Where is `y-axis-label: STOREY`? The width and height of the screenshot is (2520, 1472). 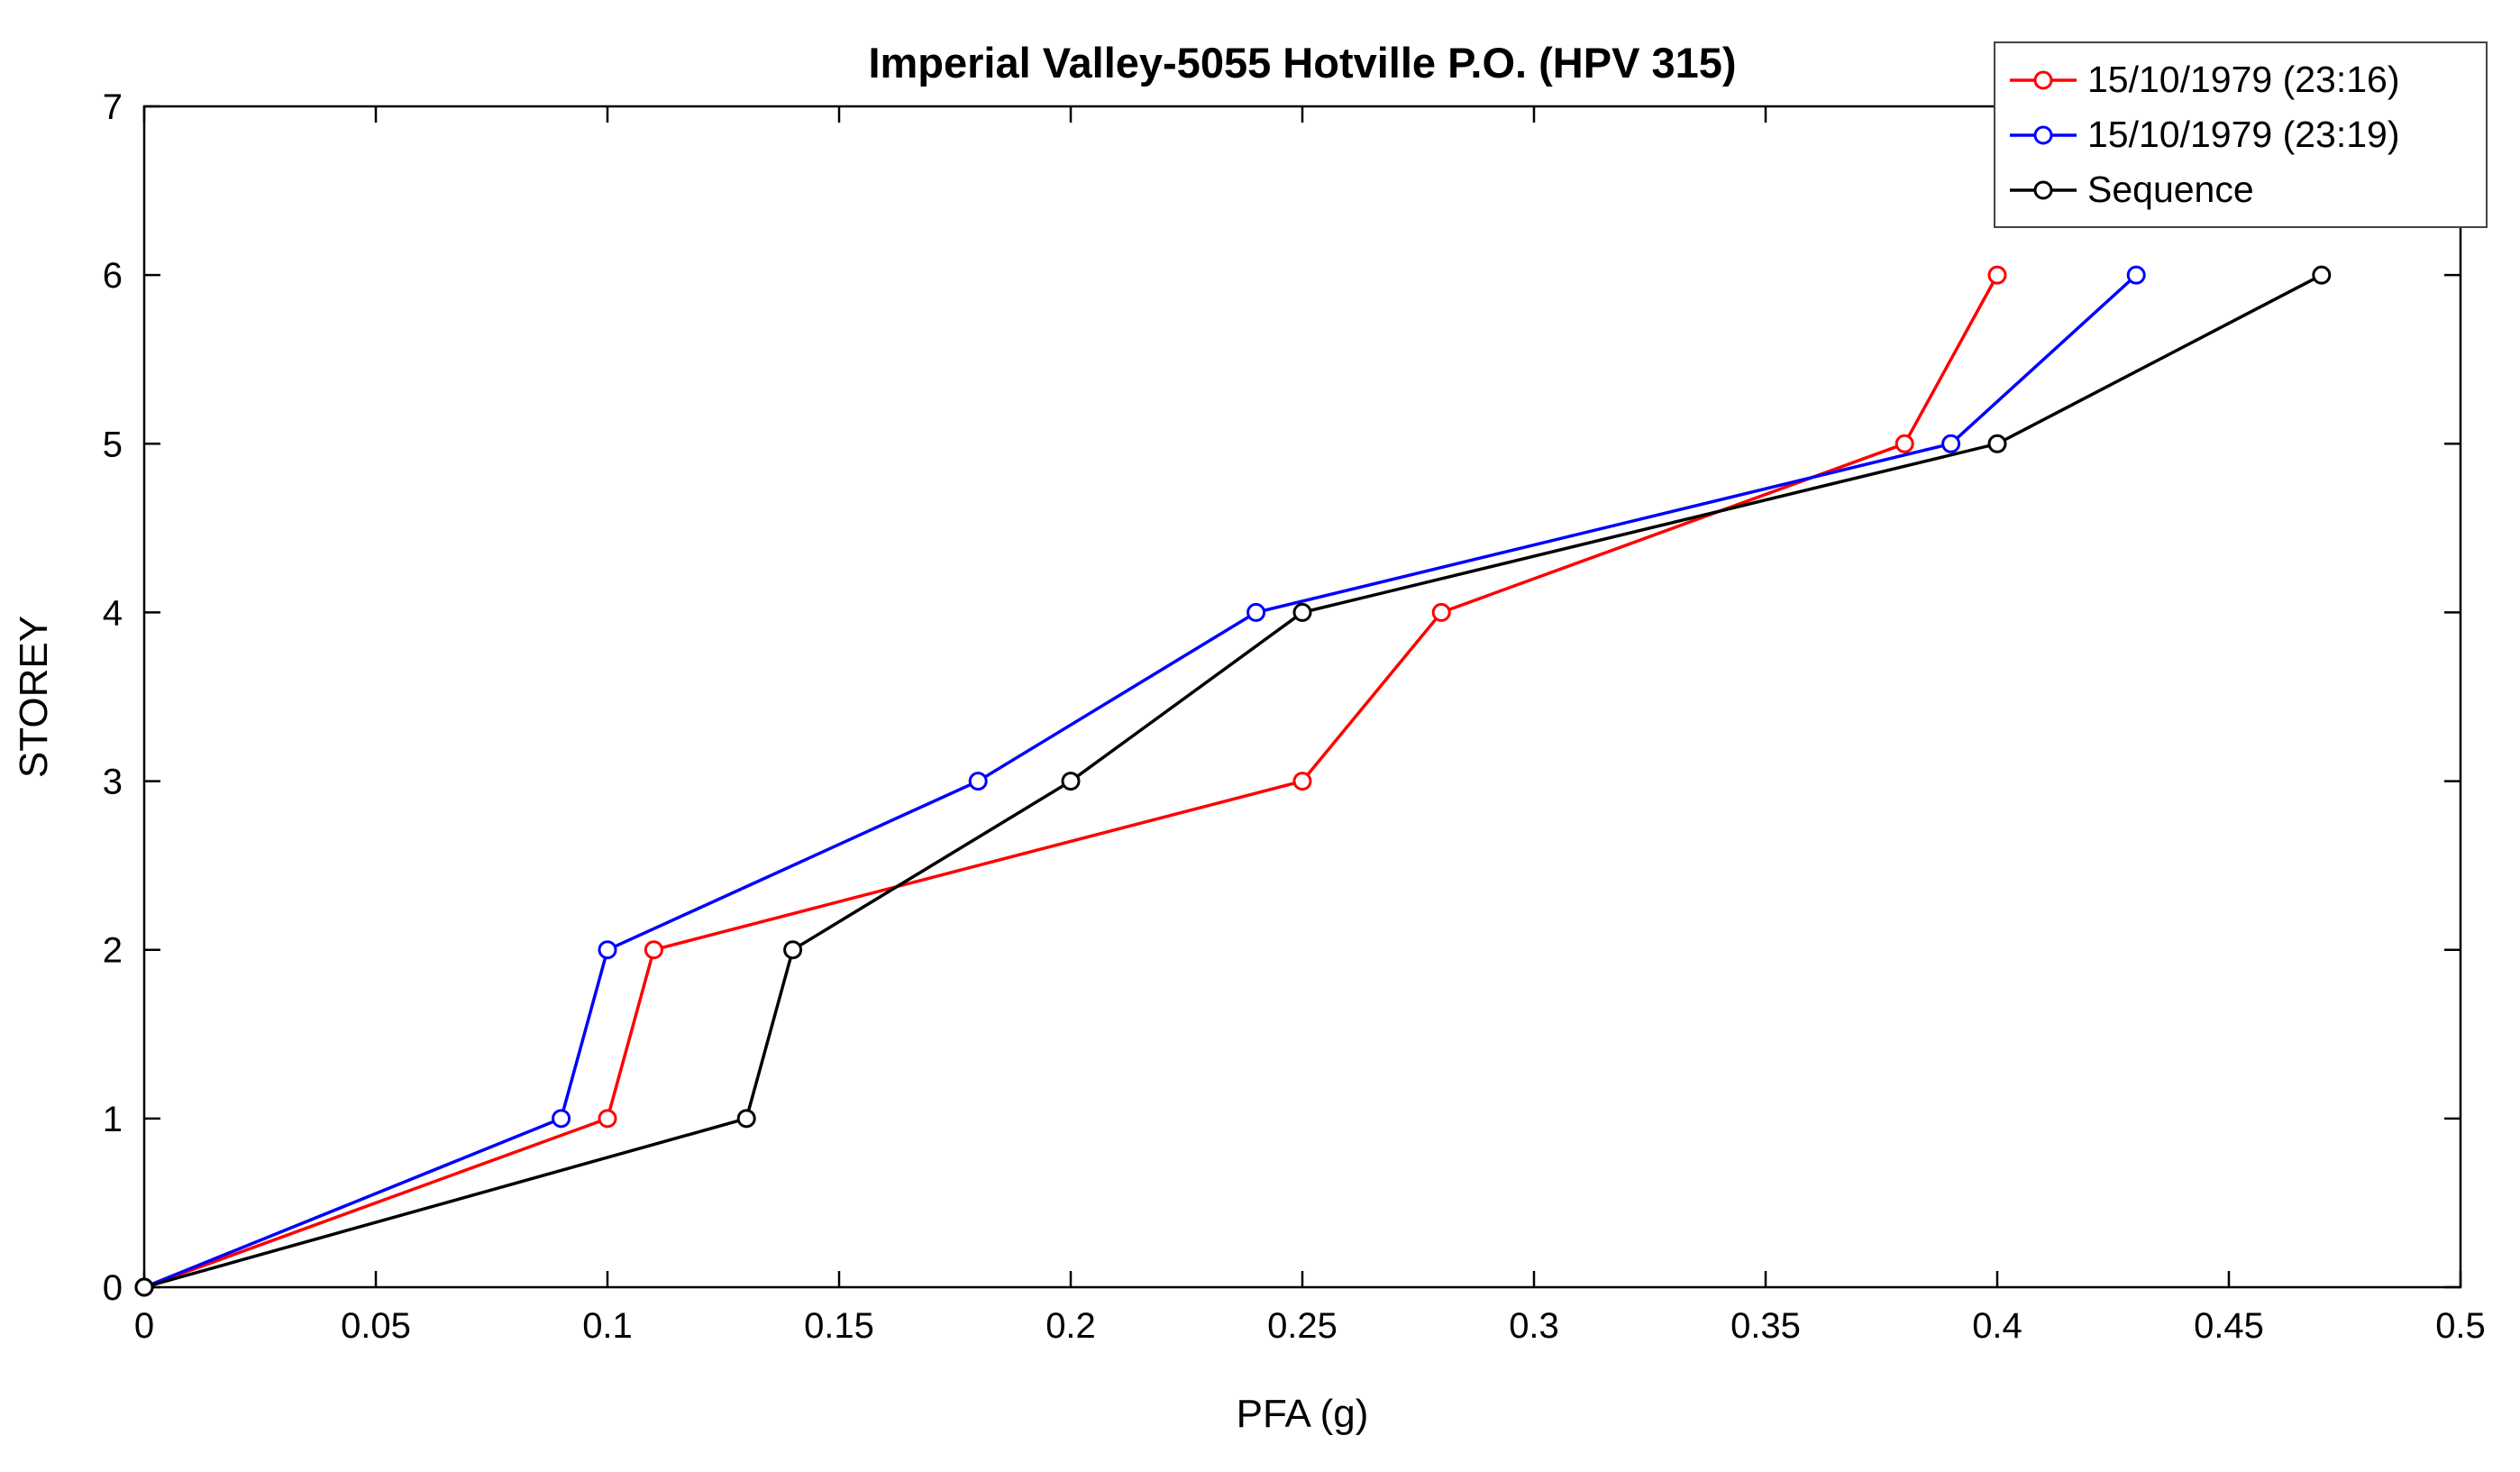 y-axis-label: STOREY is located at coordinates (34, 697).